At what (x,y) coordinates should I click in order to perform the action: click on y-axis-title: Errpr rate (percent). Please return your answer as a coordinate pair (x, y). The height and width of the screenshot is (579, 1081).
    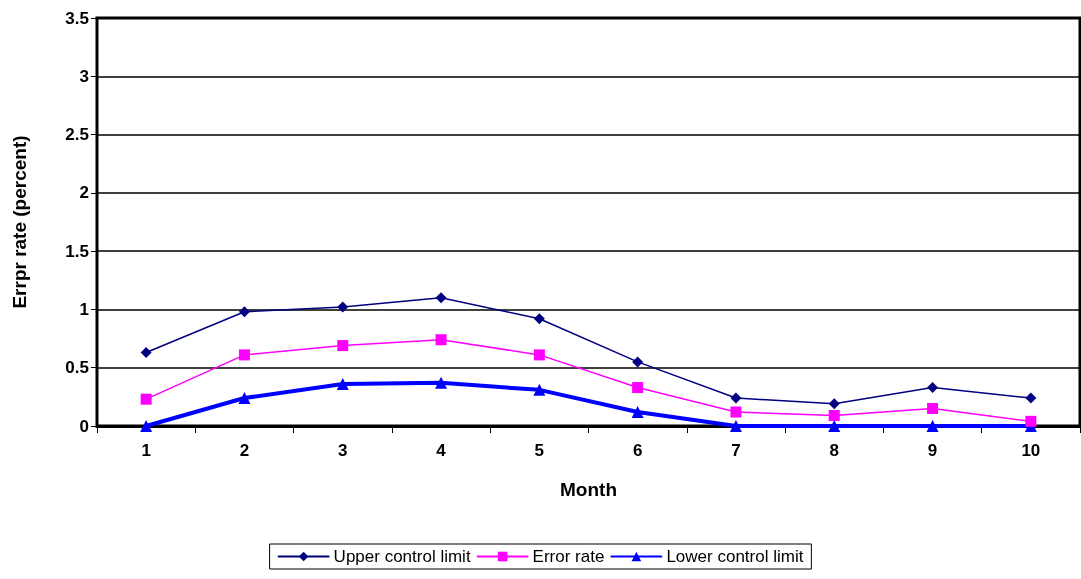
    Looking at the image, I should click on (19, 222).